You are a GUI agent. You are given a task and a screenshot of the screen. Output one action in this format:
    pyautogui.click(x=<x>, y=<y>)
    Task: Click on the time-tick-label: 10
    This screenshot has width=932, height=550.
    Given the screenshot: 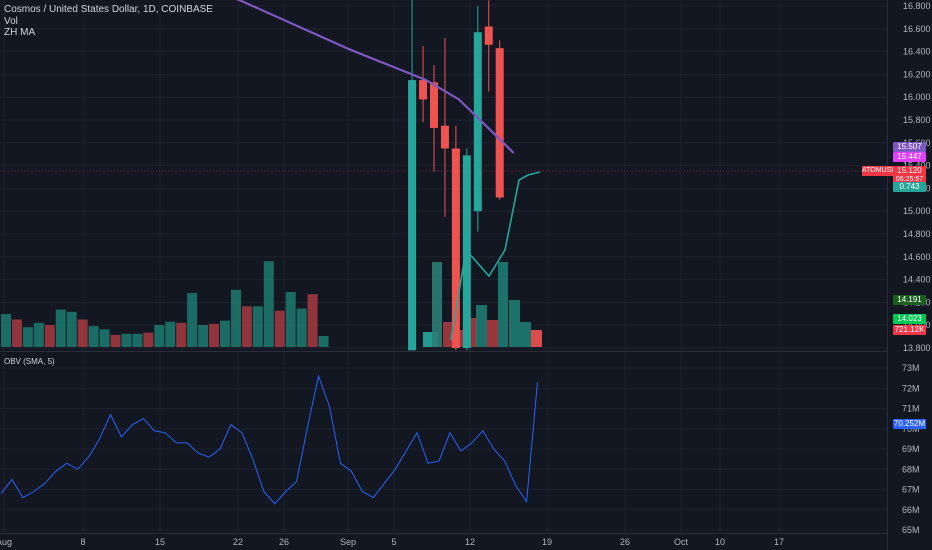 What is the action you would take?
    pyautogui.click(x=720, y=542)
    